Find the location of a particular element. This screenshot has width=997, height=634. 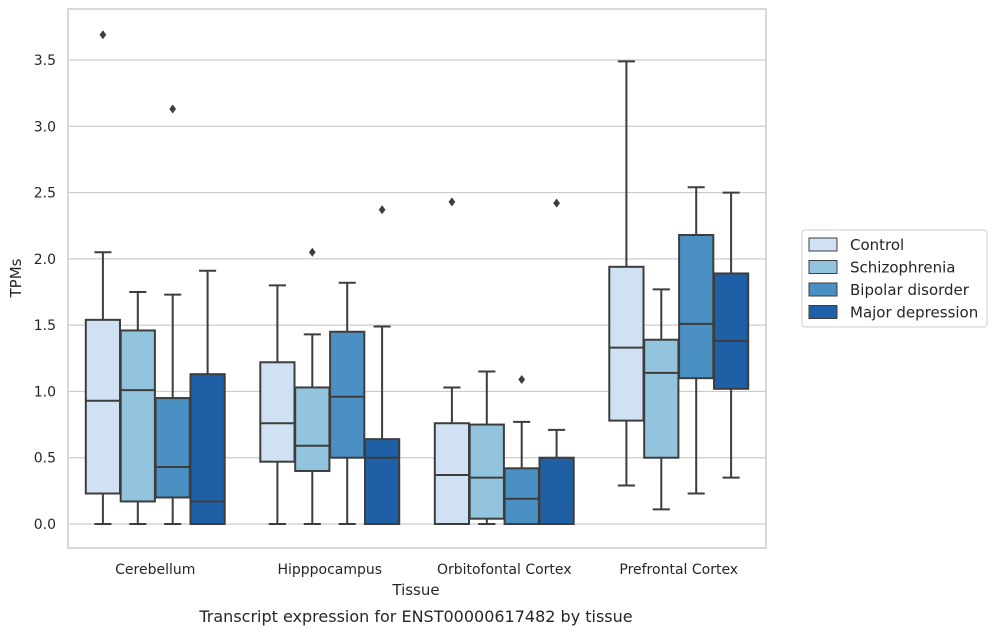

legend-label: Bipolar disorder is located at coordinates (910, 290).